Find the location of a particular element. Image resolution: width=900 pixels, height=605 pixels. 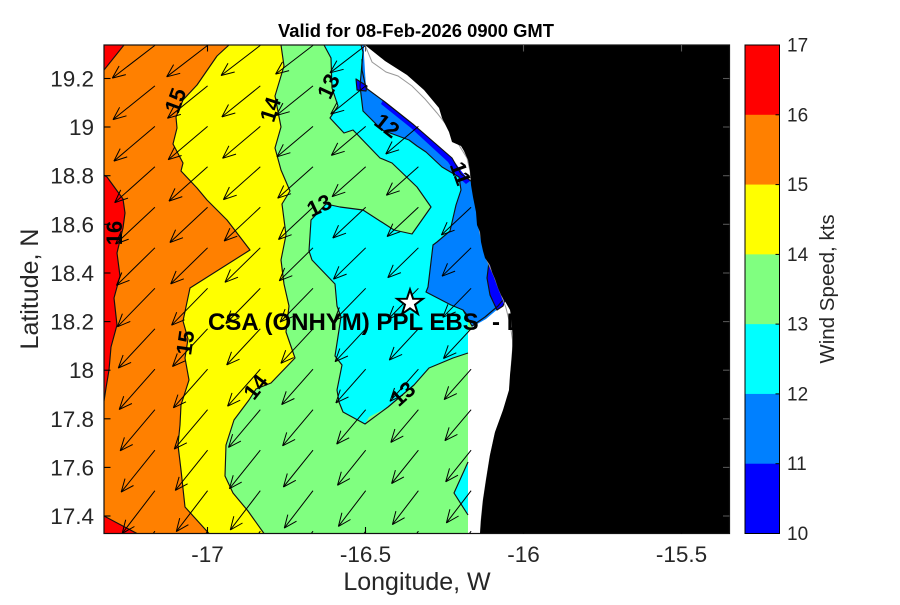

svg-text: 18.8 is located at coordinates (72, 176).